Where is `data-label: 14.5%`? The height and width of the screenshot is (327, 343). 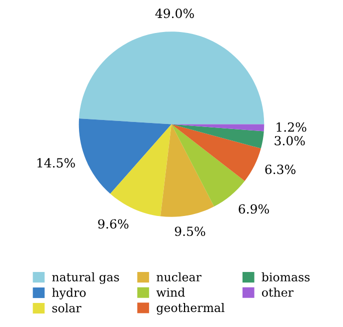 data-label: 14.5% is located at coordinates (56, 163).